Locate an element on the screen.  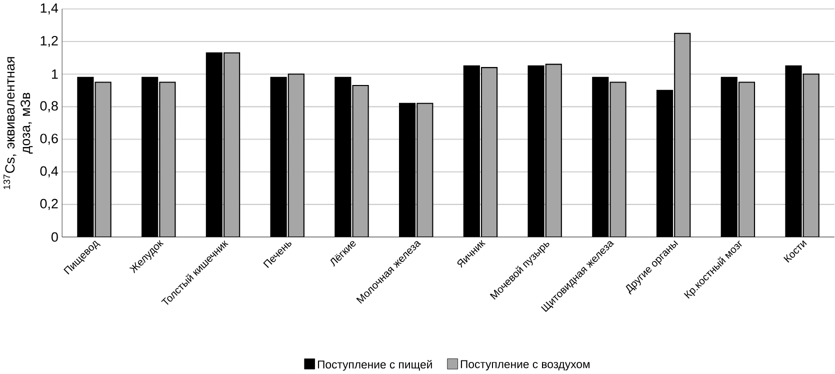
y-axis-title: $^{137}$Cs, эквивалентная доза, мЗв is located at coordinates (18, 123).